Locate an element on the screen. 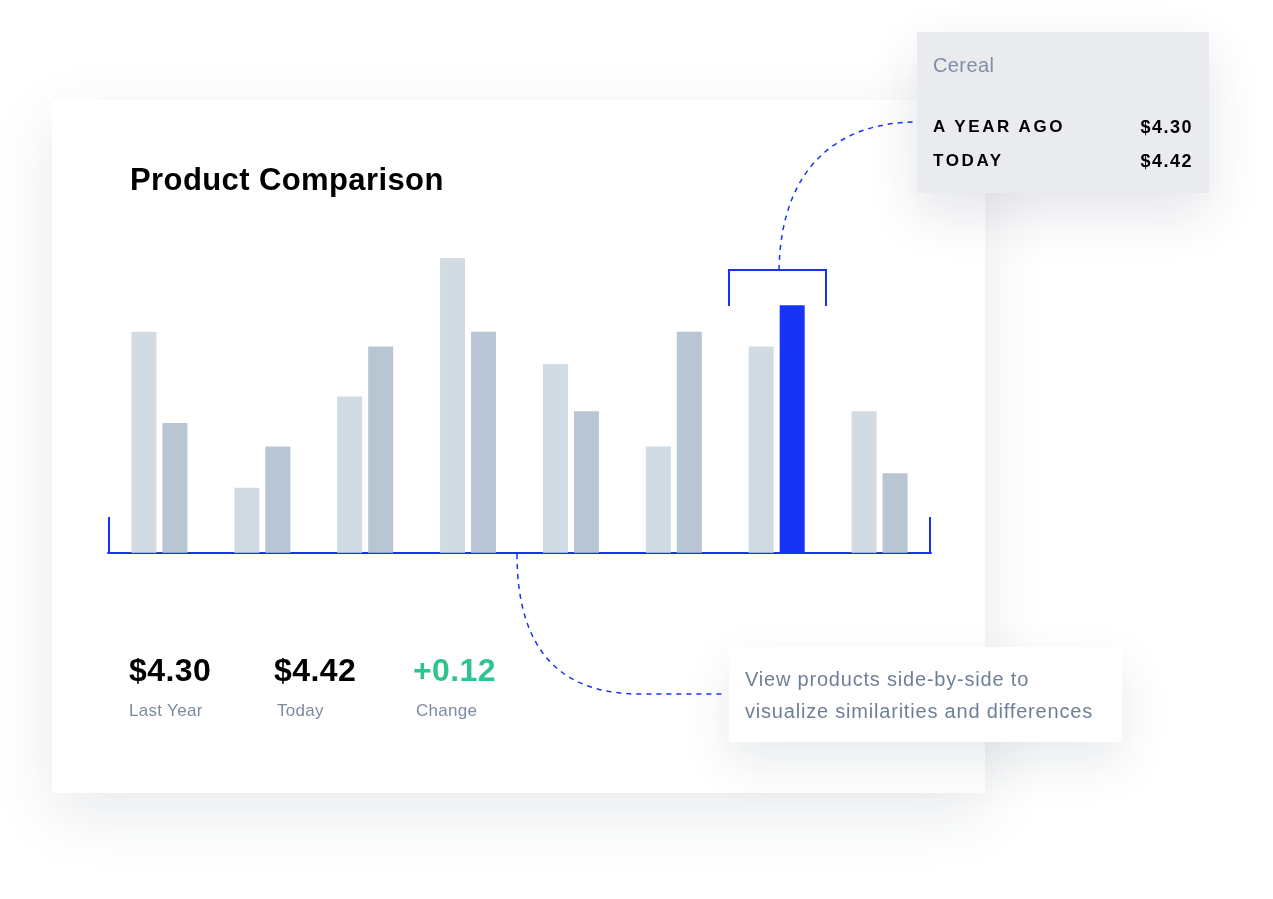 Image resolution: width=1273 pixels, height=899 pixels. chart-title: Product Comparison is located at coordinates (287, 179).